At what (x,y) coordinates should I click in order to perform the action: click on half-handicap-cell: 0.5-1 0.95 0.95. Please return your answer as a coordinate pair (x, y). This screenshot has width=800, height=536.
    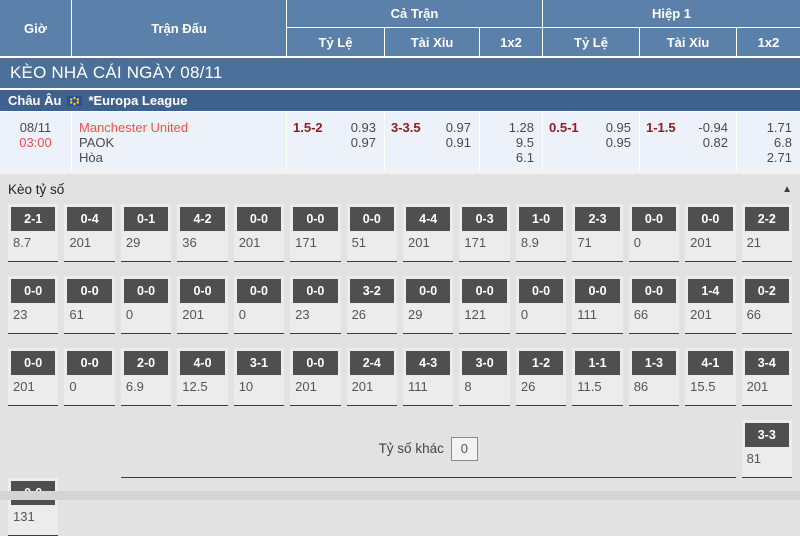
    Looking at the image, I should click on (591, 141).